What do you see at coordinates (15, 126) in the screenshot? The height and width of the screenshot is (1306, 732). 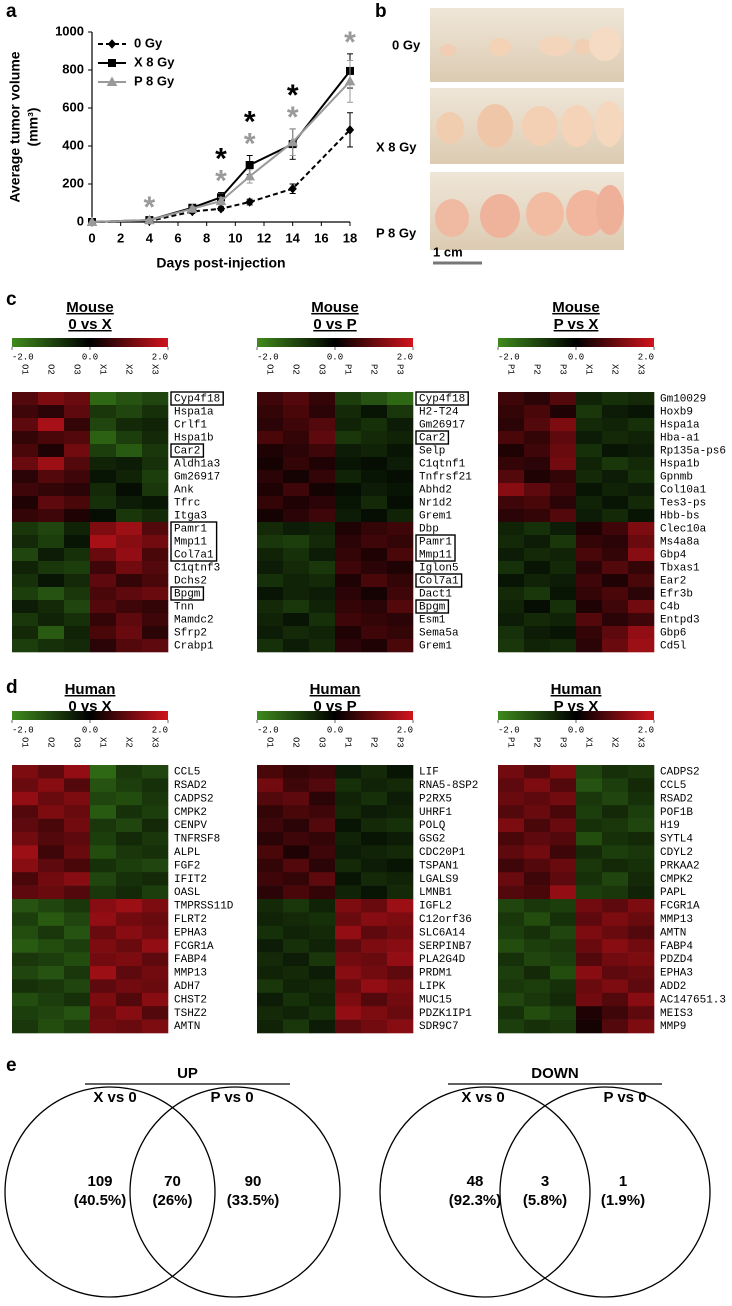 I see `y-axis-label: Average tumor volume` at bounding box center [15, 126].